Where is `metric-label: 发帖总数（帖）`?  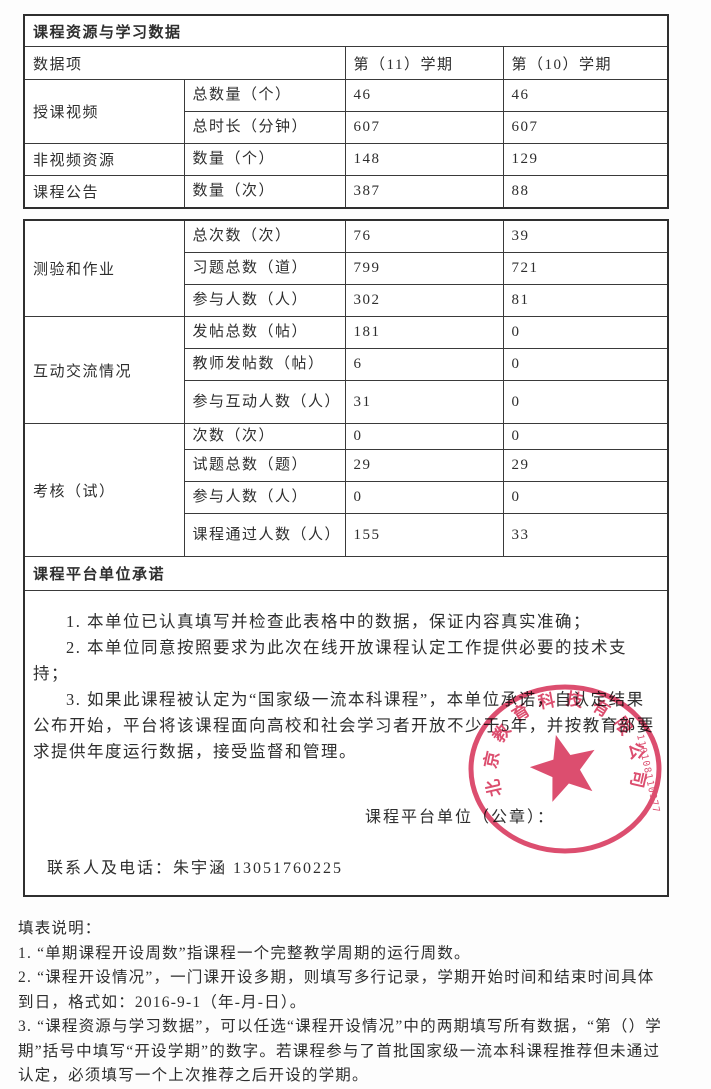 metric-label: 发帖总数（帖） is located at coordinates (264, 332).